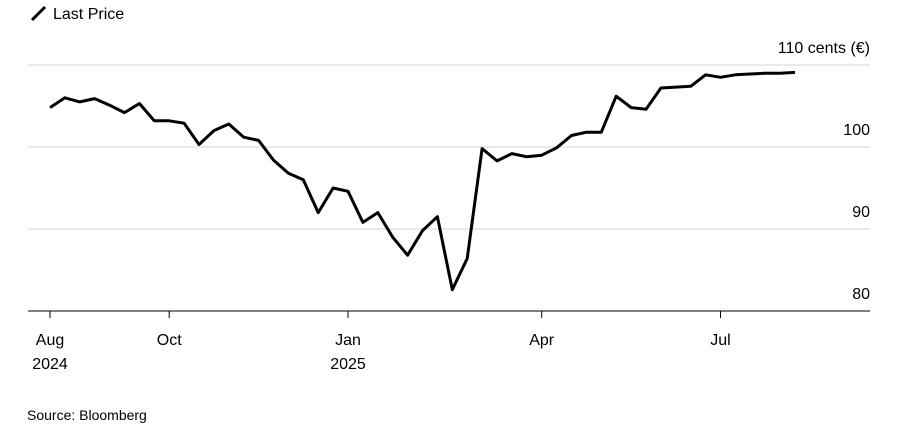  What do you see at coordinates (856, 130) in the screenshot?
I see `y-tick-label: 100` at bounding box center [856, 130].